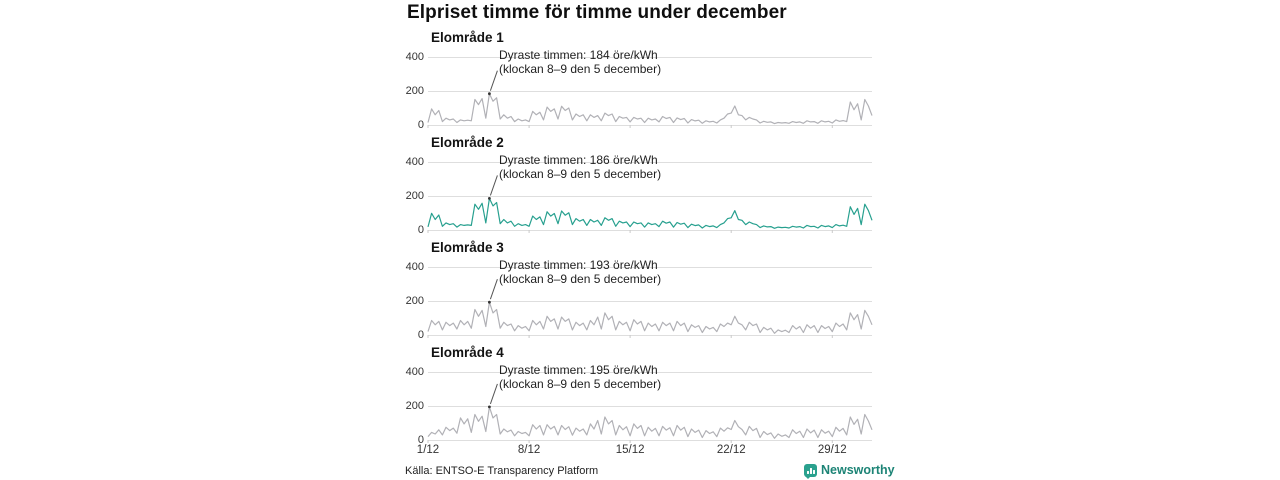 The image size is (1280, 480). What do you see at coordinates (467, 37) in the screenshot?
I see `panel-title-elomrade-1: Elområde 1` at bounding box center [467, 37].